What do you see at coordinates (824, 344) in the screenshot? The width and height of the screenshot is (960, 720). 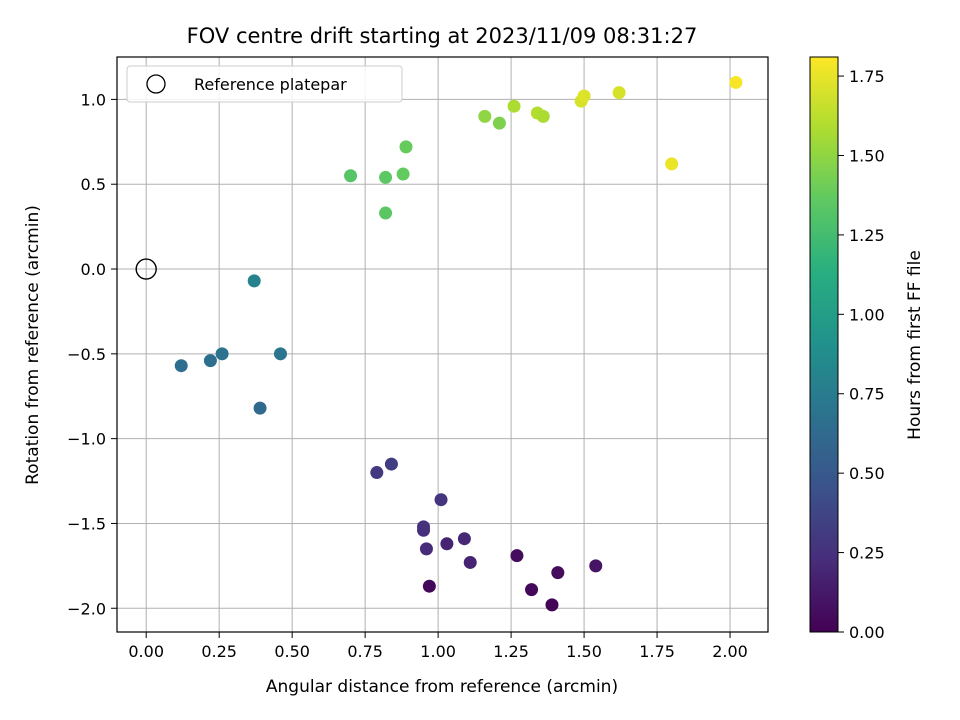 I see `colorbar-gradient` at bounding box center [824, 344].